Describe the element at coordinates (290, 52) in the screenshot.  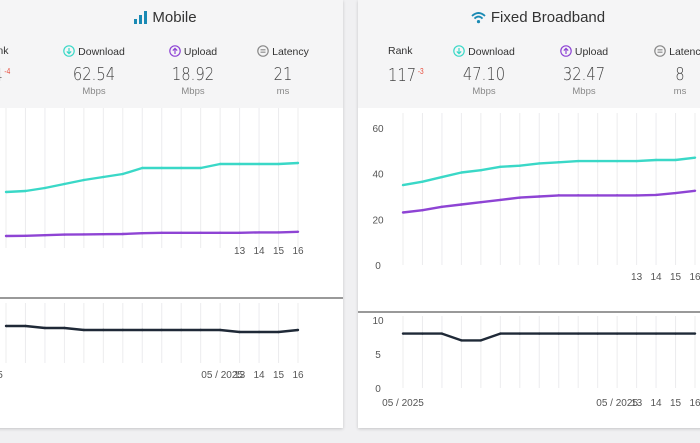
I see `mobile-latency-label: Latency` at that location.